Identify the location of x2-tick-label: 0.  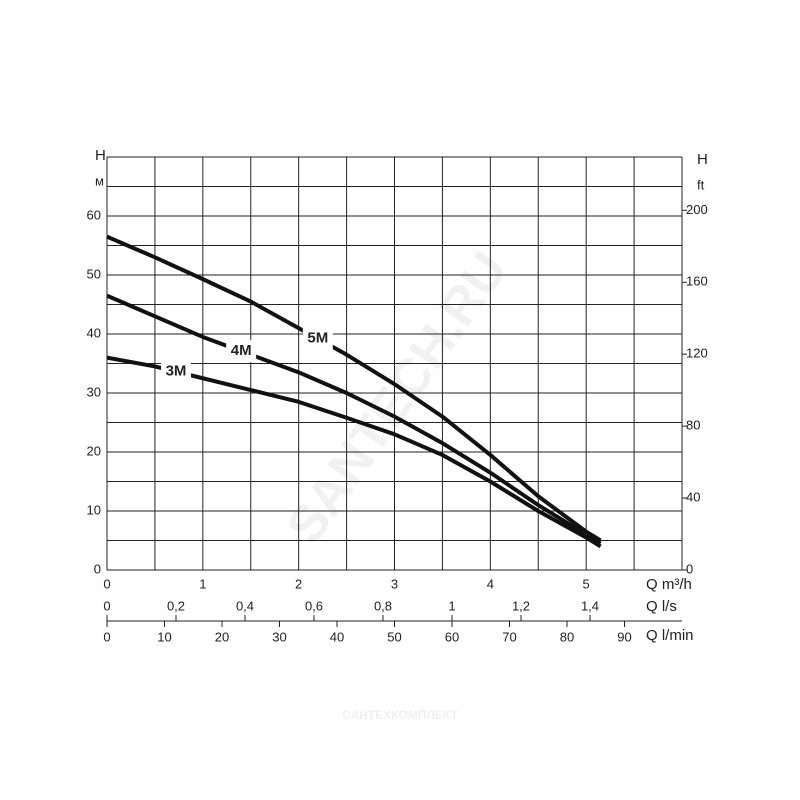
(106, 605).